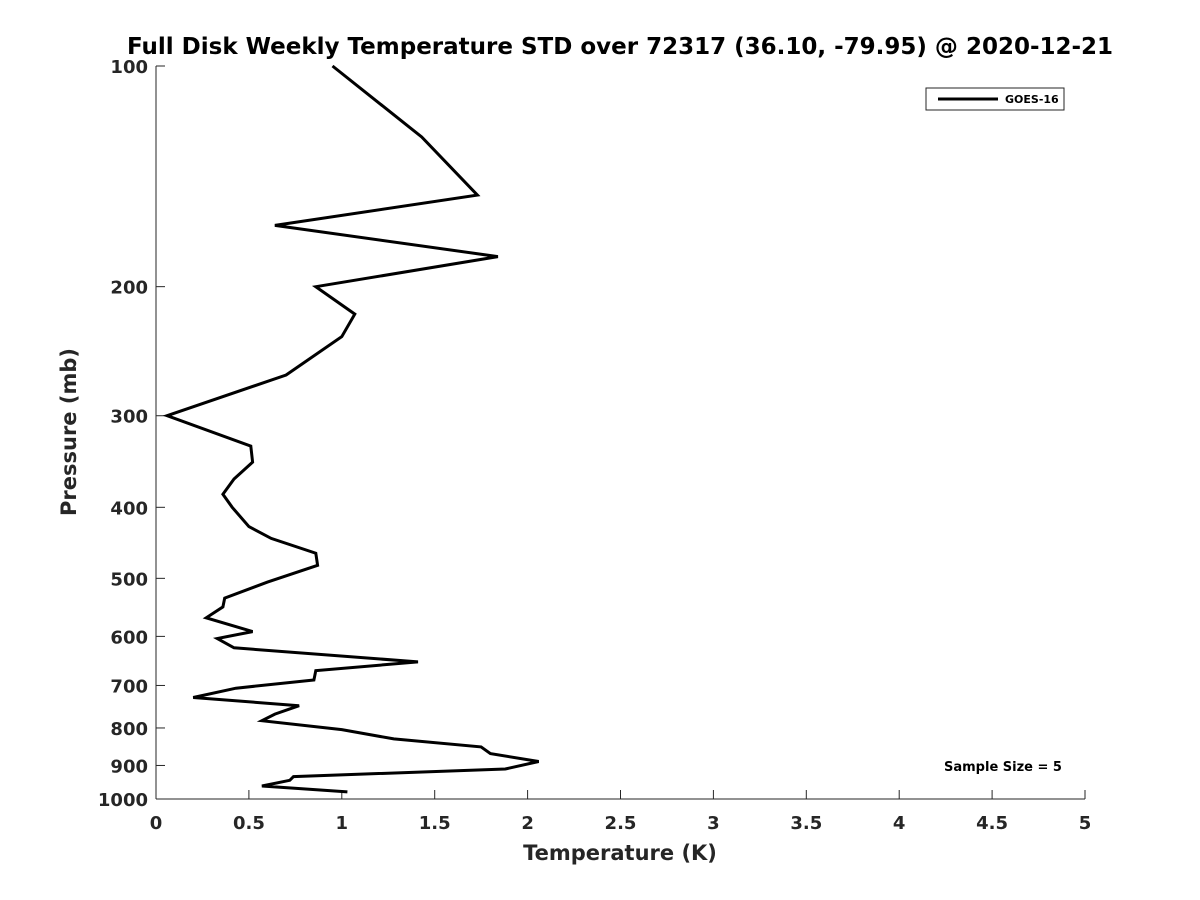  Describe the element at coordinates (129, 67) in the screenshot. I see `y-tick-label: 100` at that location.